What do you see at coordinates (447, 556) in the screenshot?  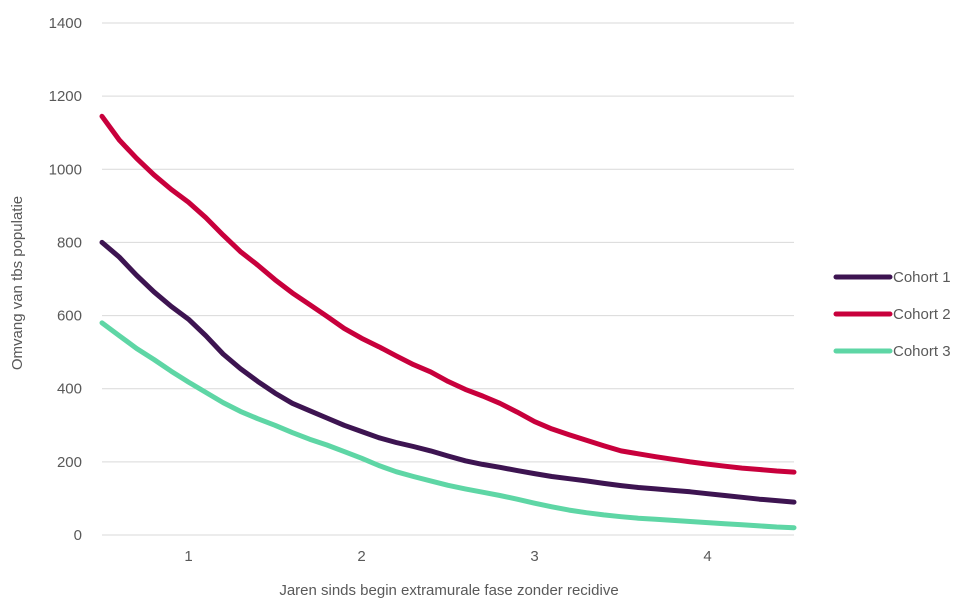 I see `x-axis-ticks: 1 2 3 4` at bounding box center [447, 556].